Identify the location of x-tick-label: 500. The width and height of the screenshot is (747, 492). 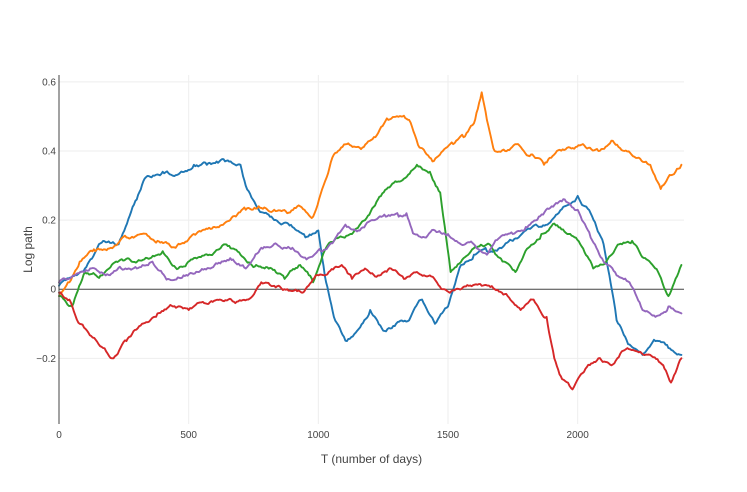
(188, 435).